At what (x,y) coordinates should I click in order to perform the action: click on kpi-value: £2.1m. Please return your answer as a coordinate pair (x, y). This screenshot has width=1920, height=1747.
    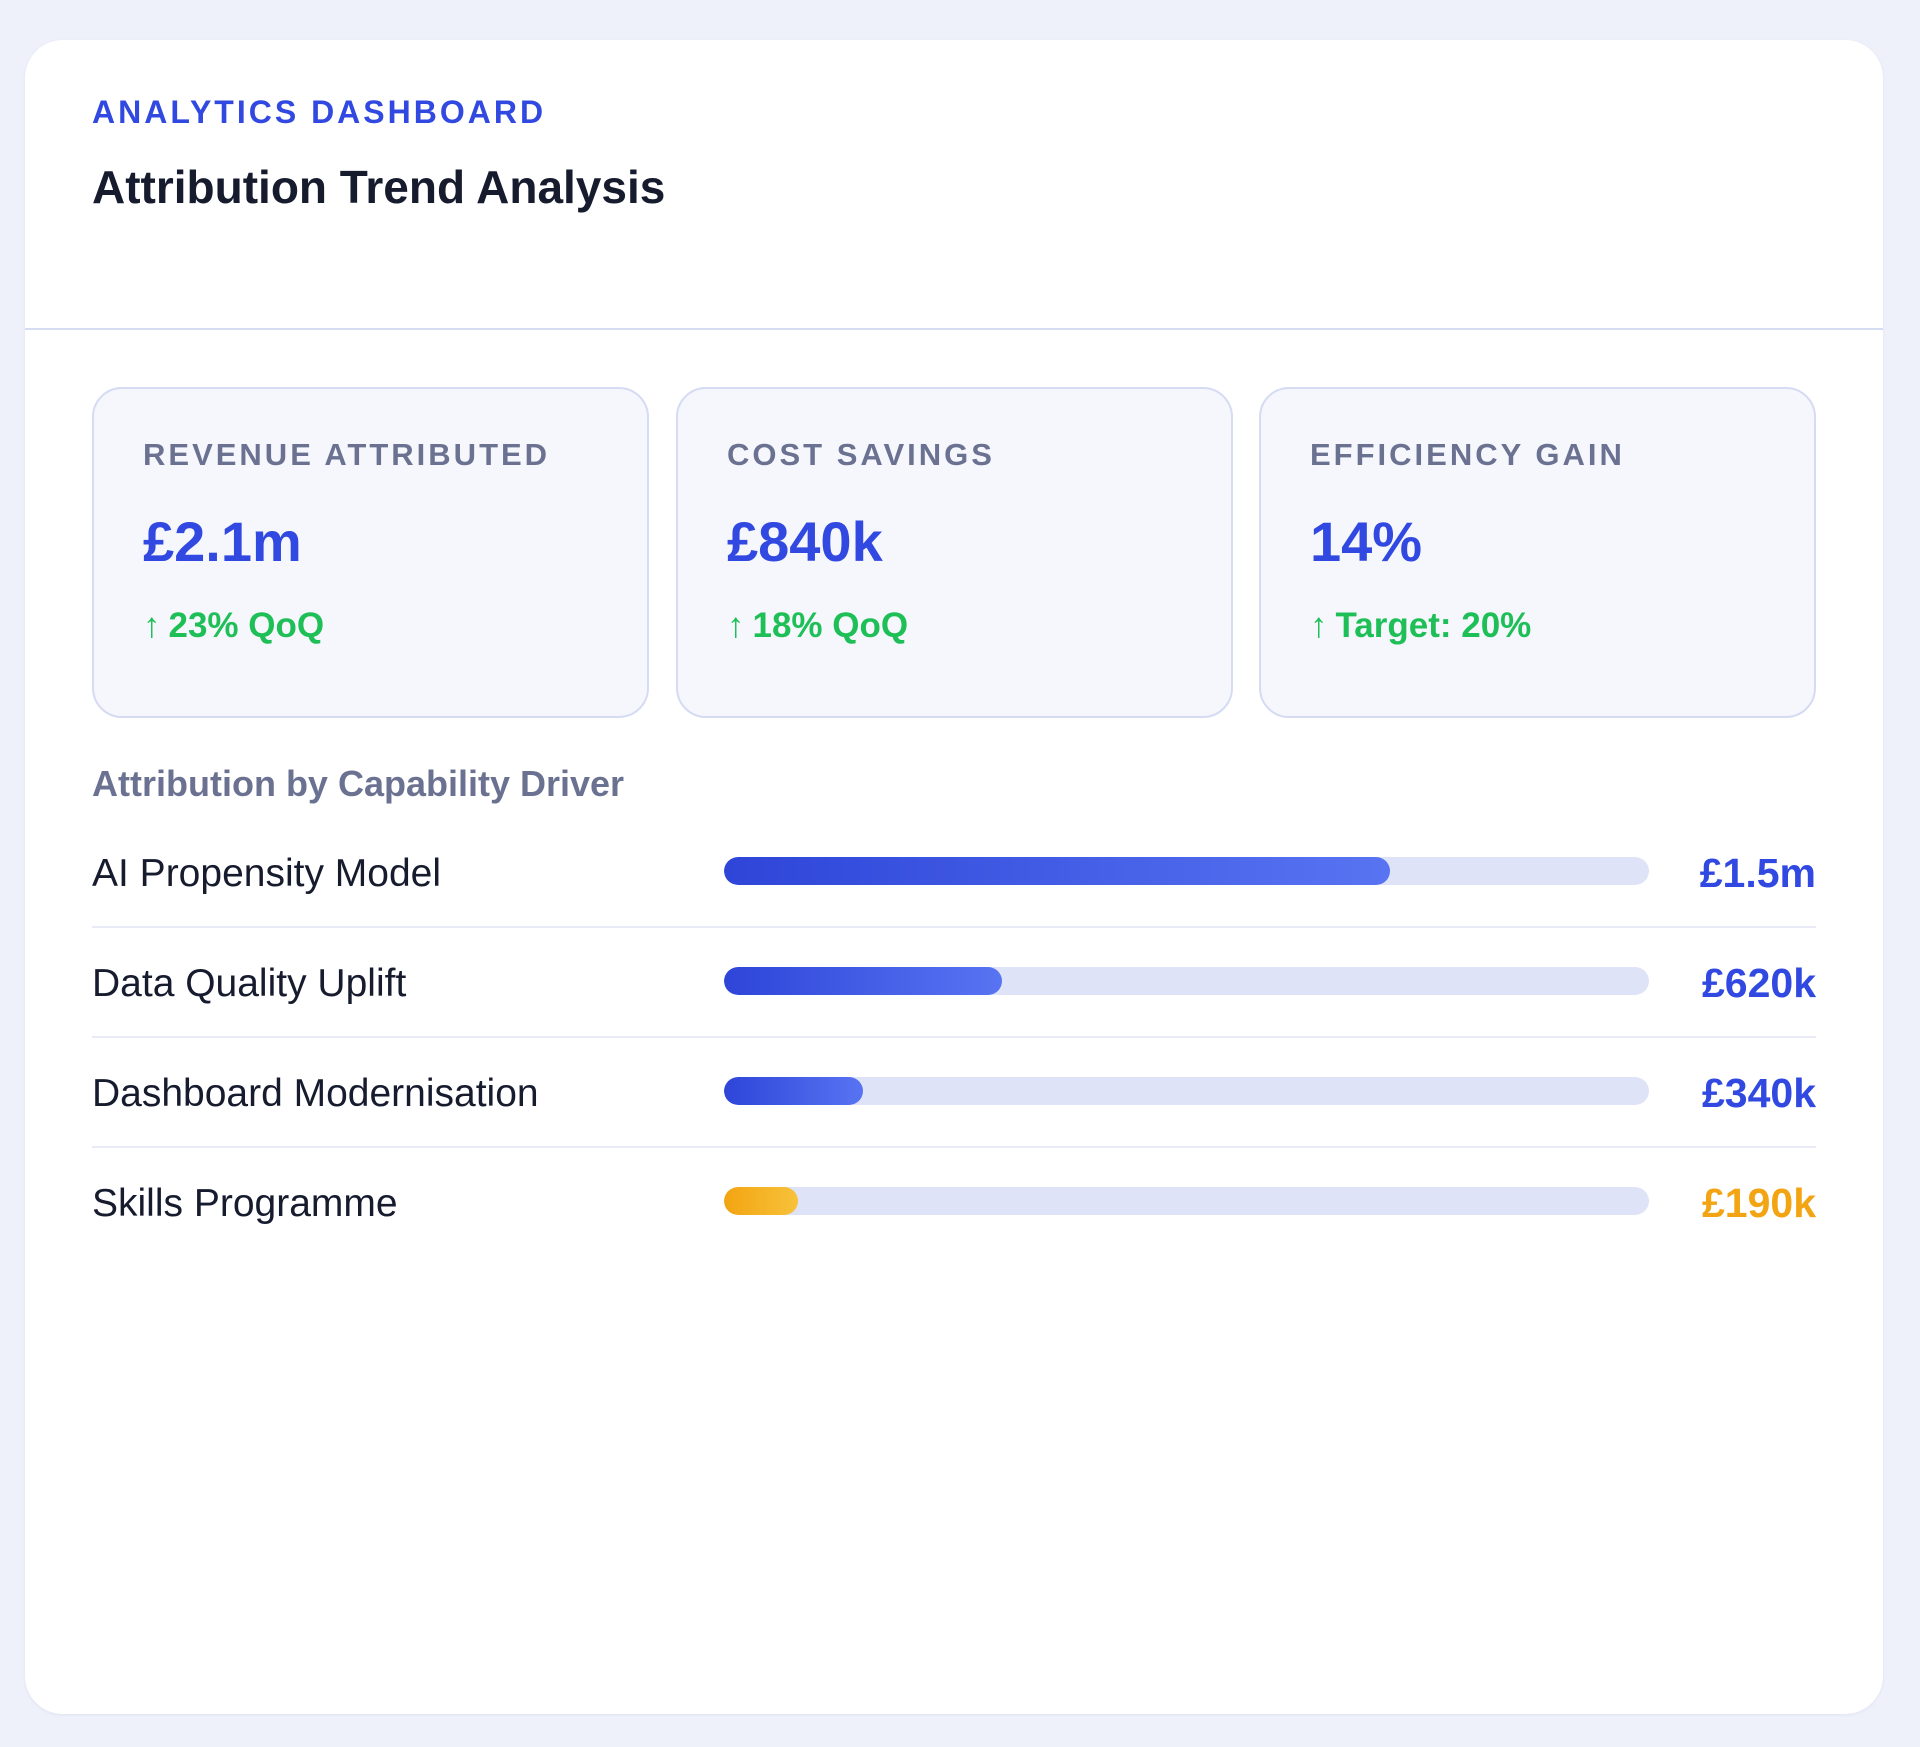
    Looking at the image, I should click on (222, 541).